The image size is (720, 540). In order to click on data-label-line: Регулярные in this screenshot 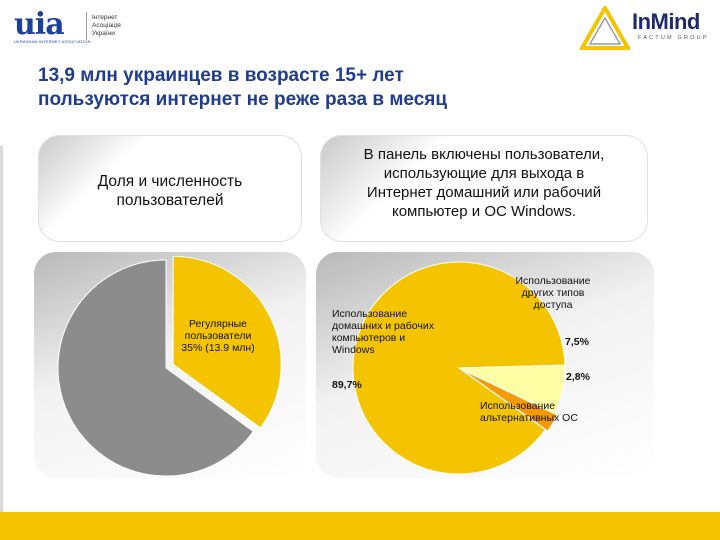, I will do `click(218, 324)`.